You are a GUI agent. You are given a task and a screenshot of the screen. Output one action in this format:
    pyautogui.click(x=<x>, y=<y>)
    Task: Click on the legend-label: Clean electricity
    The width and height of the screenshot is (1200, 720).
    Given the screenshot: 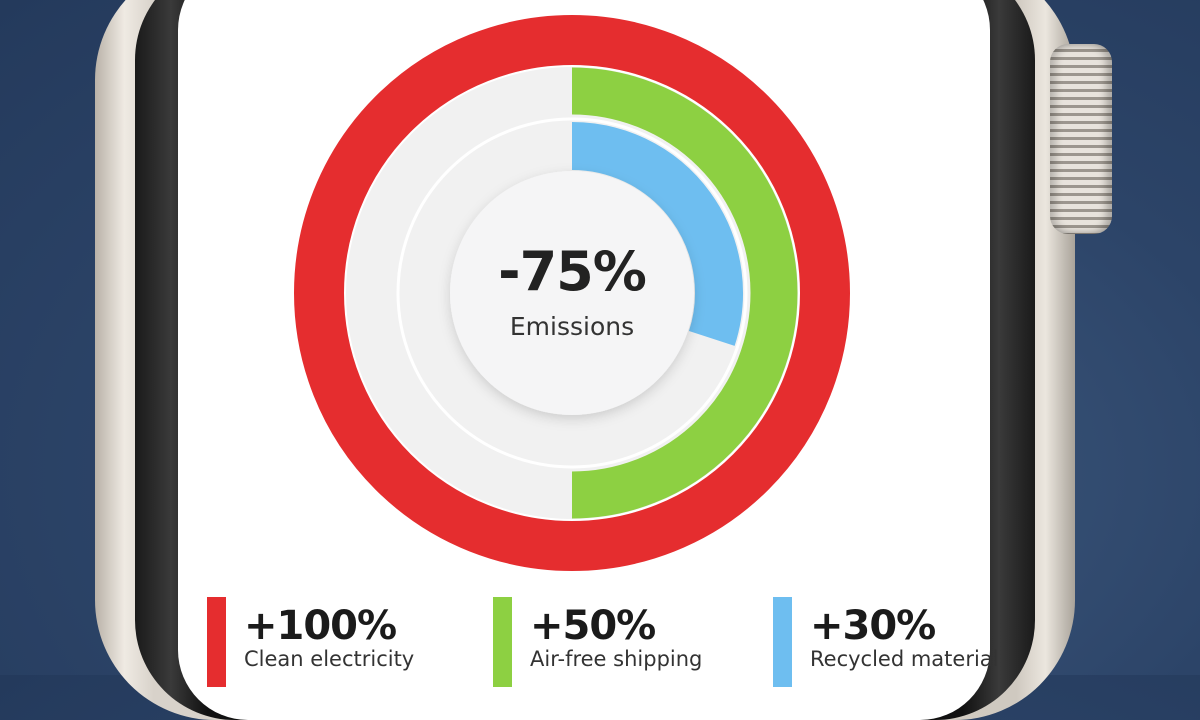 What is the action you would take?
    pyautogui.click(x=329, y=659)
    